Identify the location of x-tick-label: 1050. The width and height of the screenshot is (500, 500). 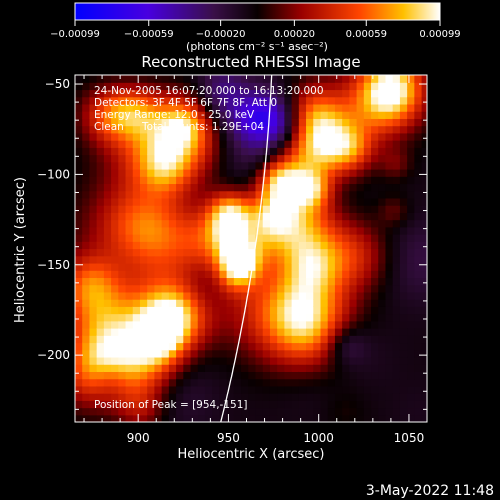
(409, 438).